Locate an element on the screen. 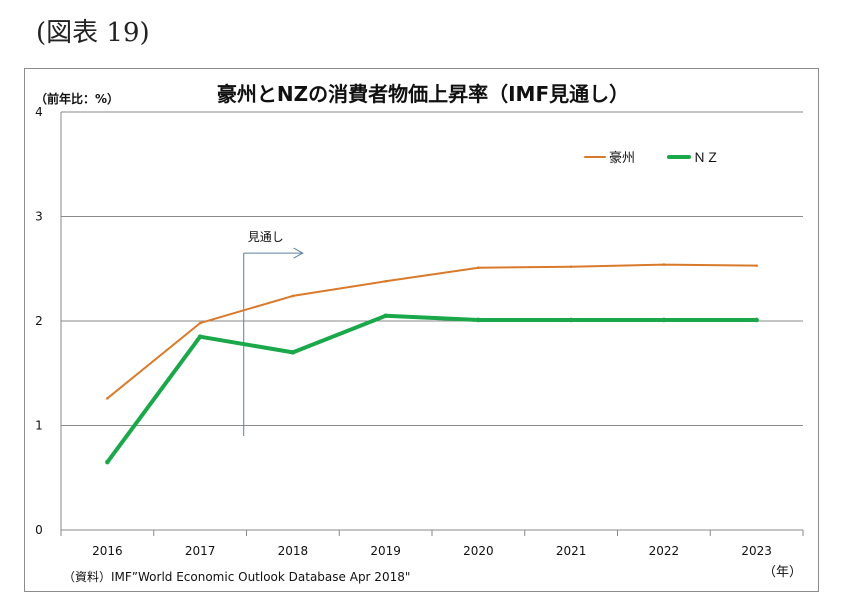 This screenshot has width=852, height=611. x-tick-label-2021: 2021 is located at coordinates (571, 551).